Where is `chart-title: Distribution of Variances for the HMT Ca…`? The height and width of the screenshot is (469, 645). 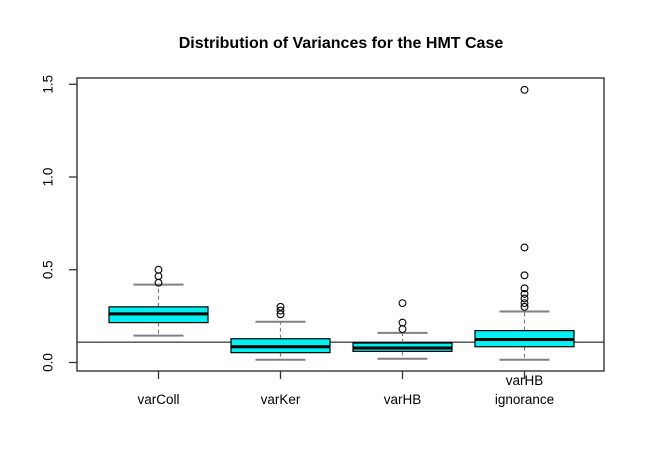
chart-title: Distribution of Variances for the HMT Ca… is located at coordinates (341, 43).